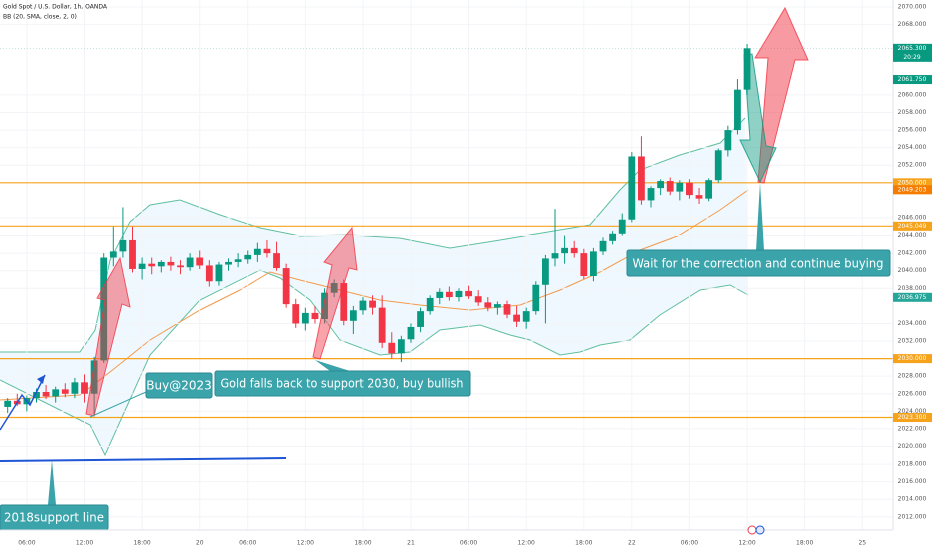 This screenshot has height=550, width=932. What do you see at coordinates (912, 446) in the screenshot?
I see `y-tick-label: 2020.000` at bounding box center [912, 446].